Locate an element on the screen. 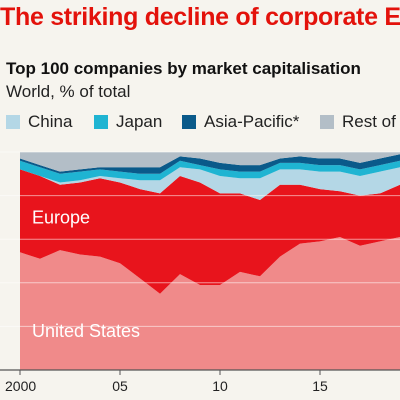 This screenshot has height=400, width=400. legend-label-japan: Japan is located at coordinates (139, 121).